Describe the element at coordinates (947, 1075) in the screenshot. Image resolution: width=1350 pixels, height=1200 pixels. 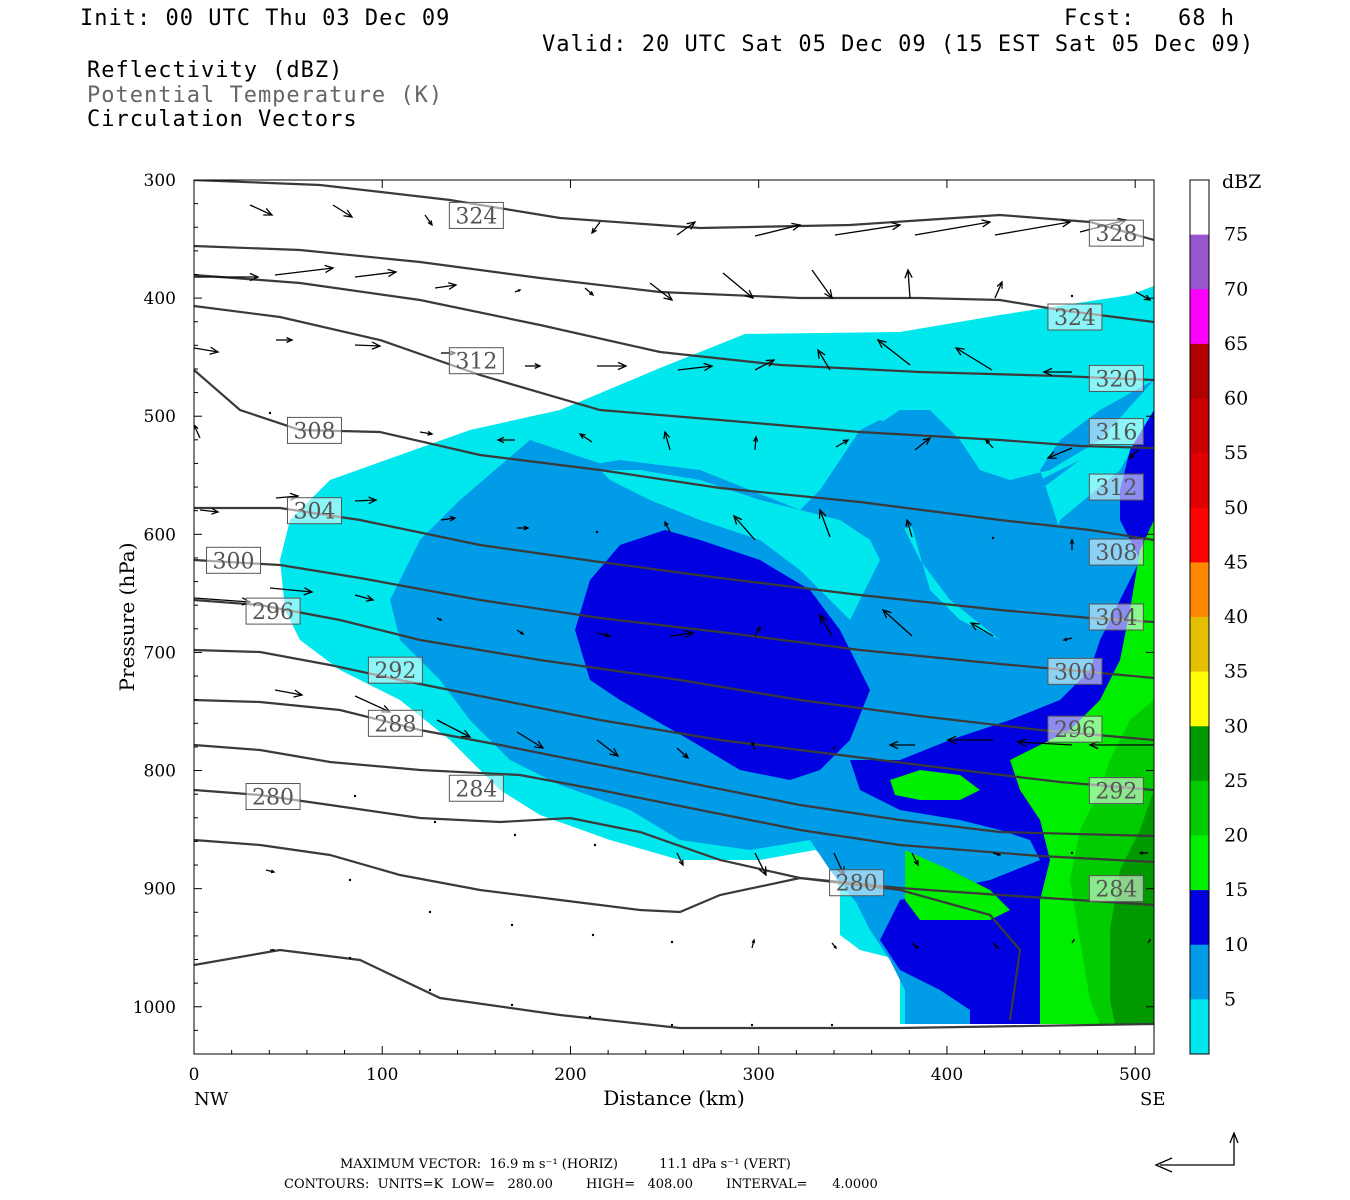
I see `x-tick-label: 400` at that location.